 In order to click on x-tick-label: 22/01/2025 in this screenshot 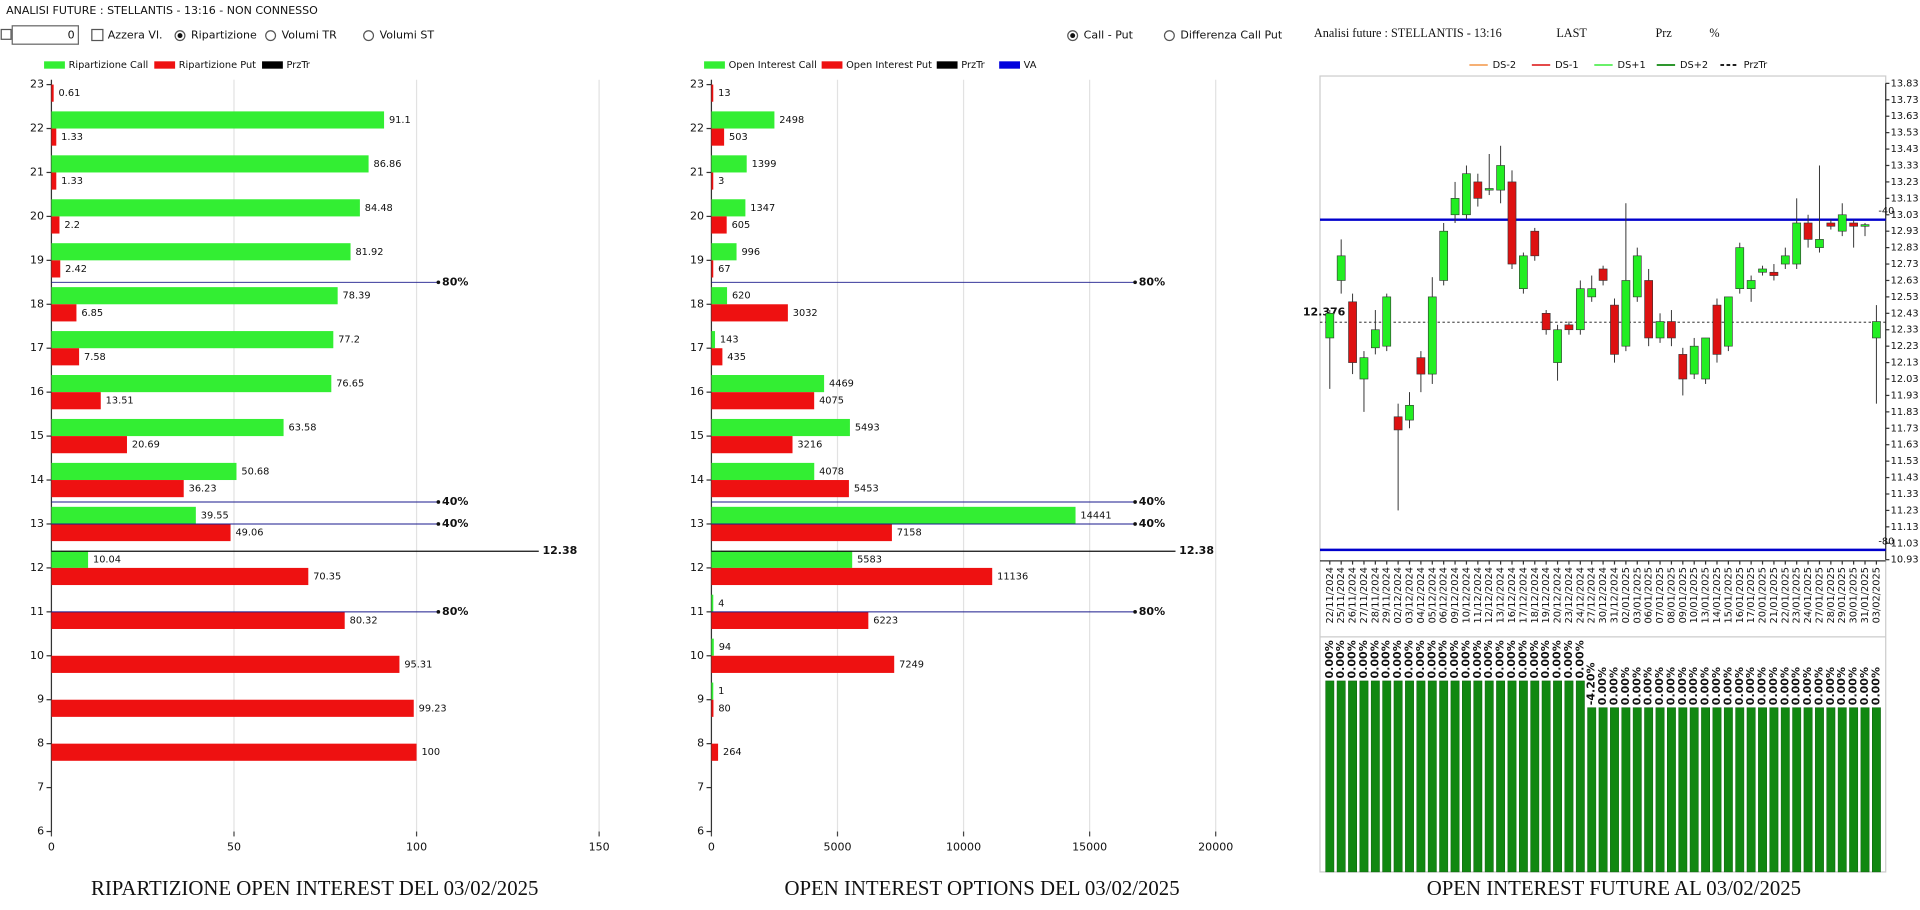, I will do `click(1785, 595)`.